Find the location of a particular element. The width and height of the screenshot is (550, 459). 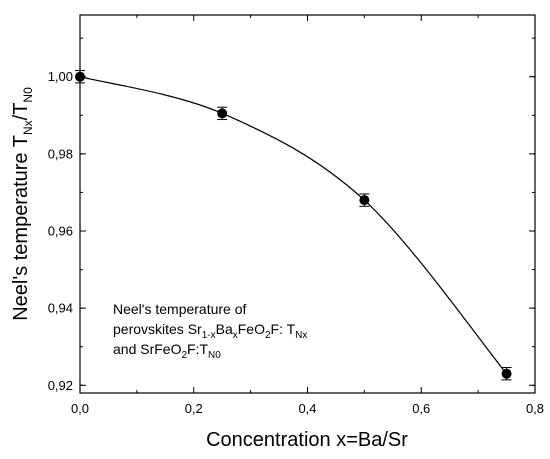

y-tick-label: 0,96 is located at coordinates (60, 231).